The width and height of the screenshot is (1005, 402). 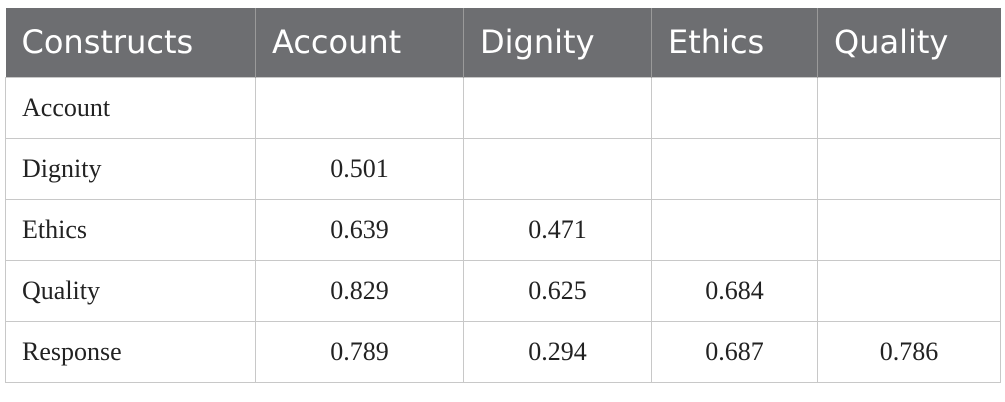 I want to click on header-cell: Ethics, so click(x=734, y=42).